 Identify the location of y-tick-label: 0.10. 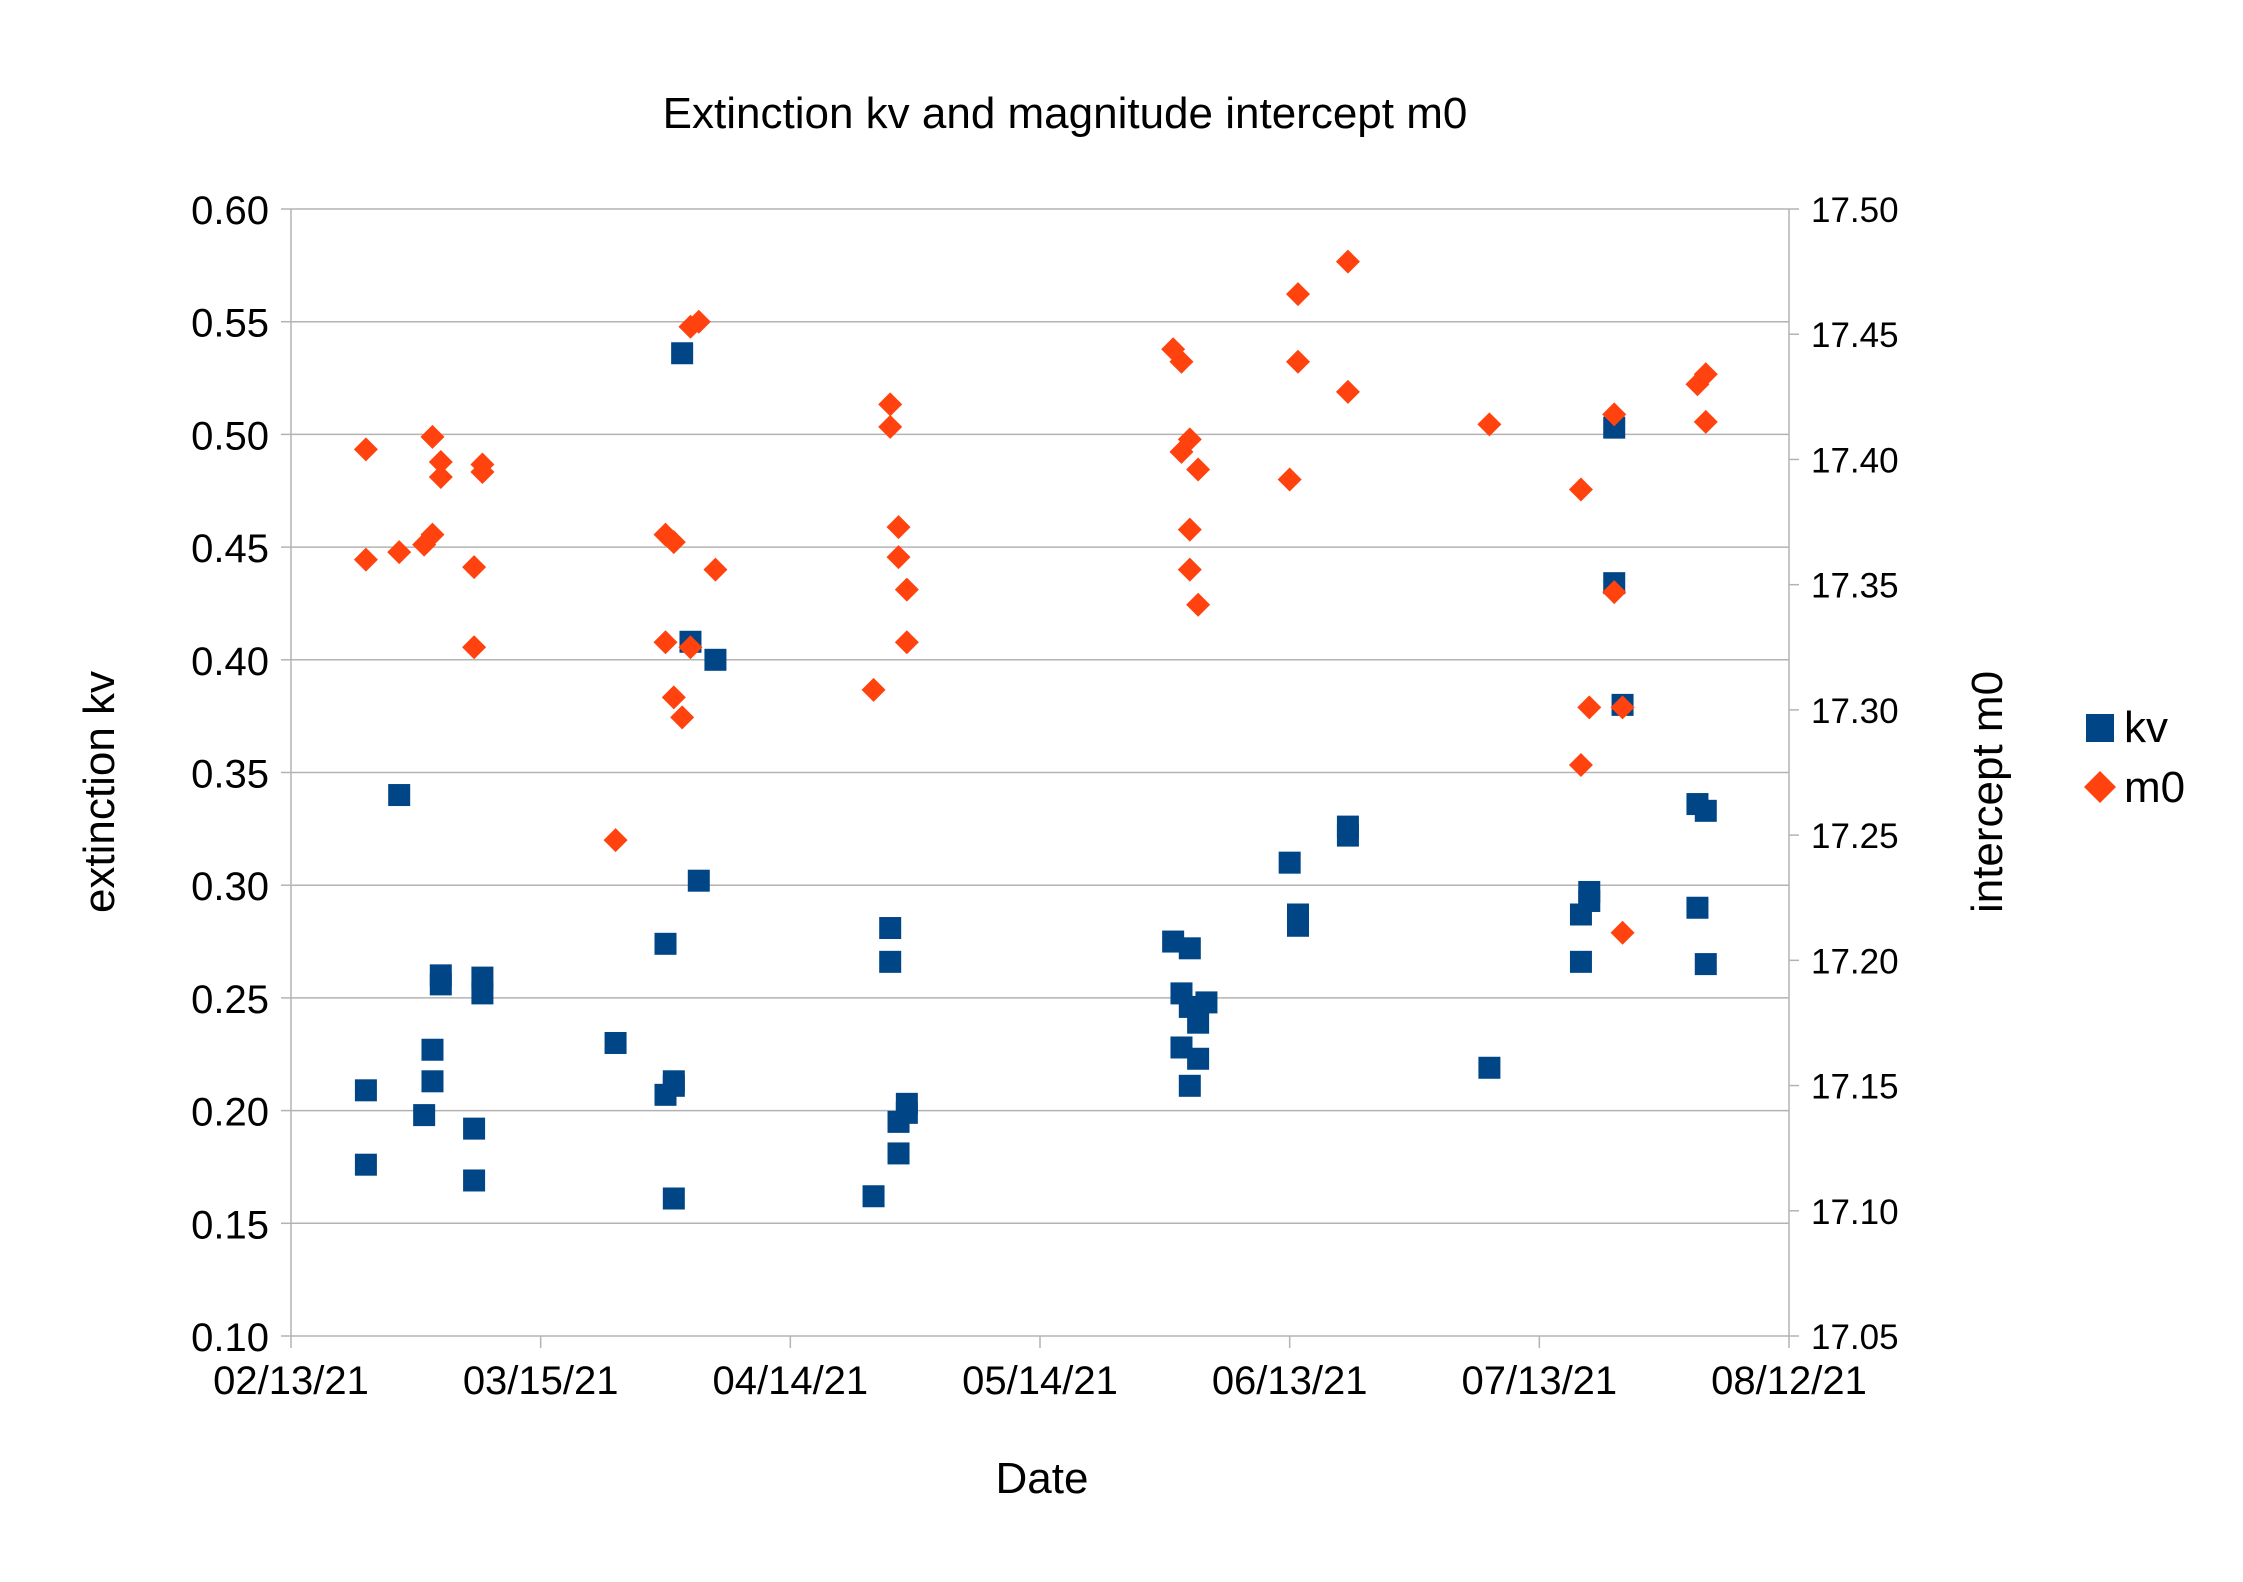
(230, 1338).